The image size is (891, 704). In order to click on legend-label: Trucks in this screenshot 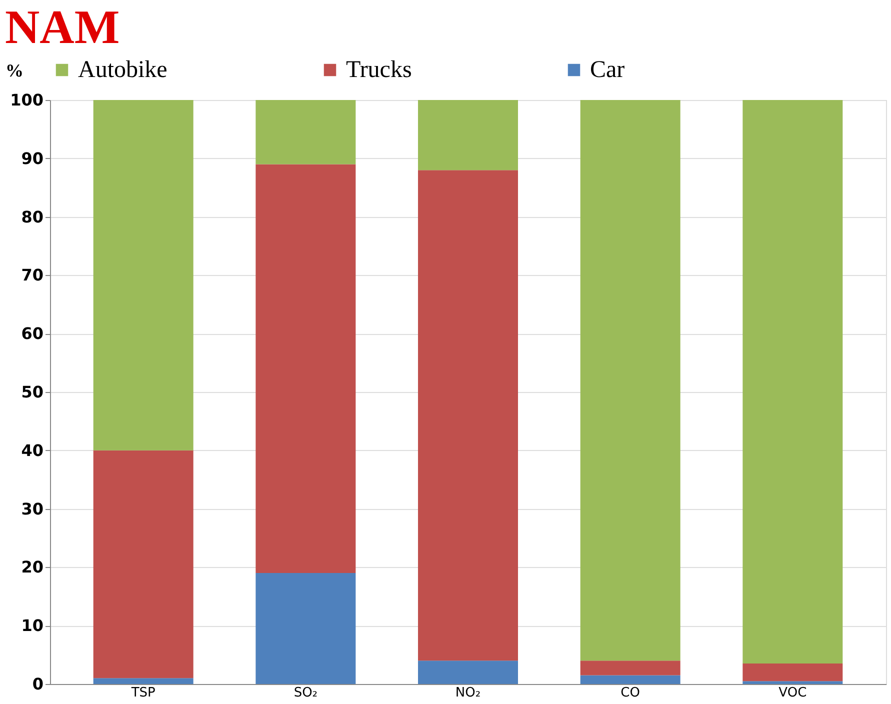, I will do `click(379, 70)`.